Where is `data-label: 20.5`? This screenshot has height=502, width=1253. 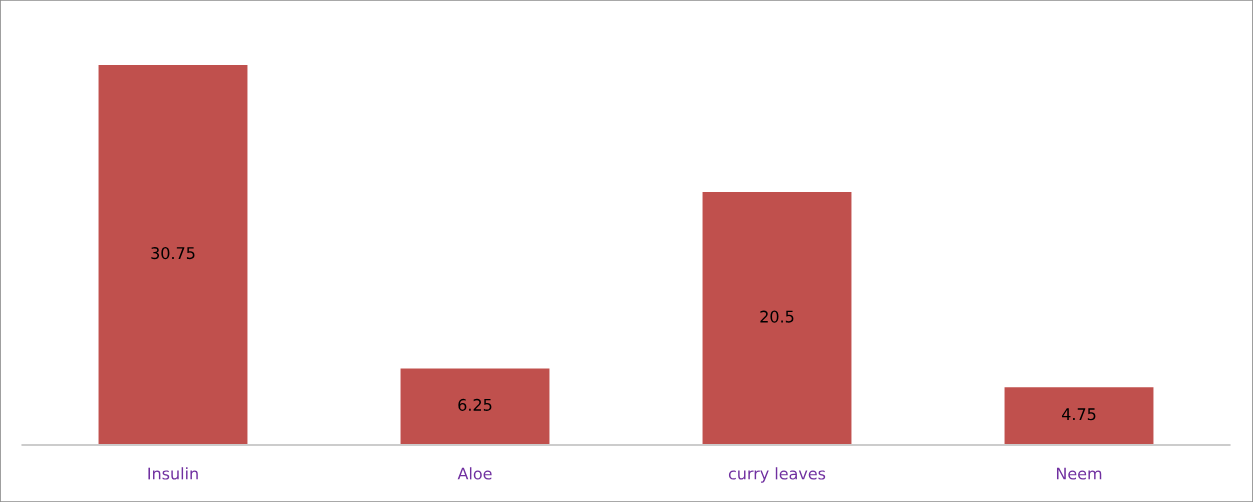
data-label: 20.5 is located at coordinates (777, 316).